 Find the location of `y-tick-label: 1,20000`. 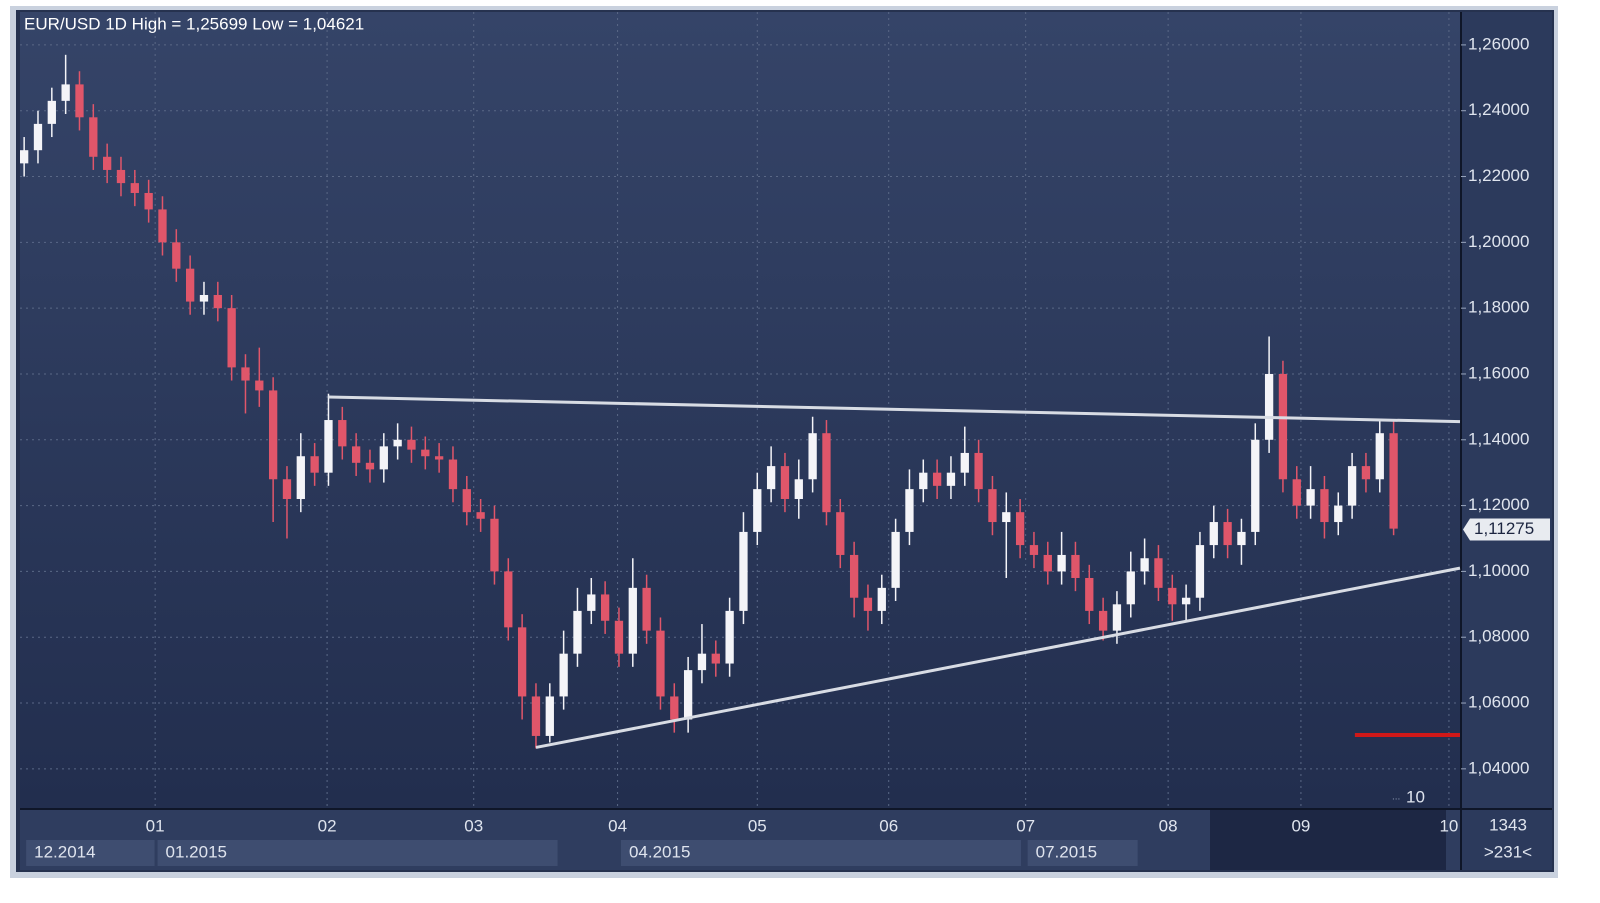

y-tick-label: 1,20000 is located at coordinates (1498, 241).